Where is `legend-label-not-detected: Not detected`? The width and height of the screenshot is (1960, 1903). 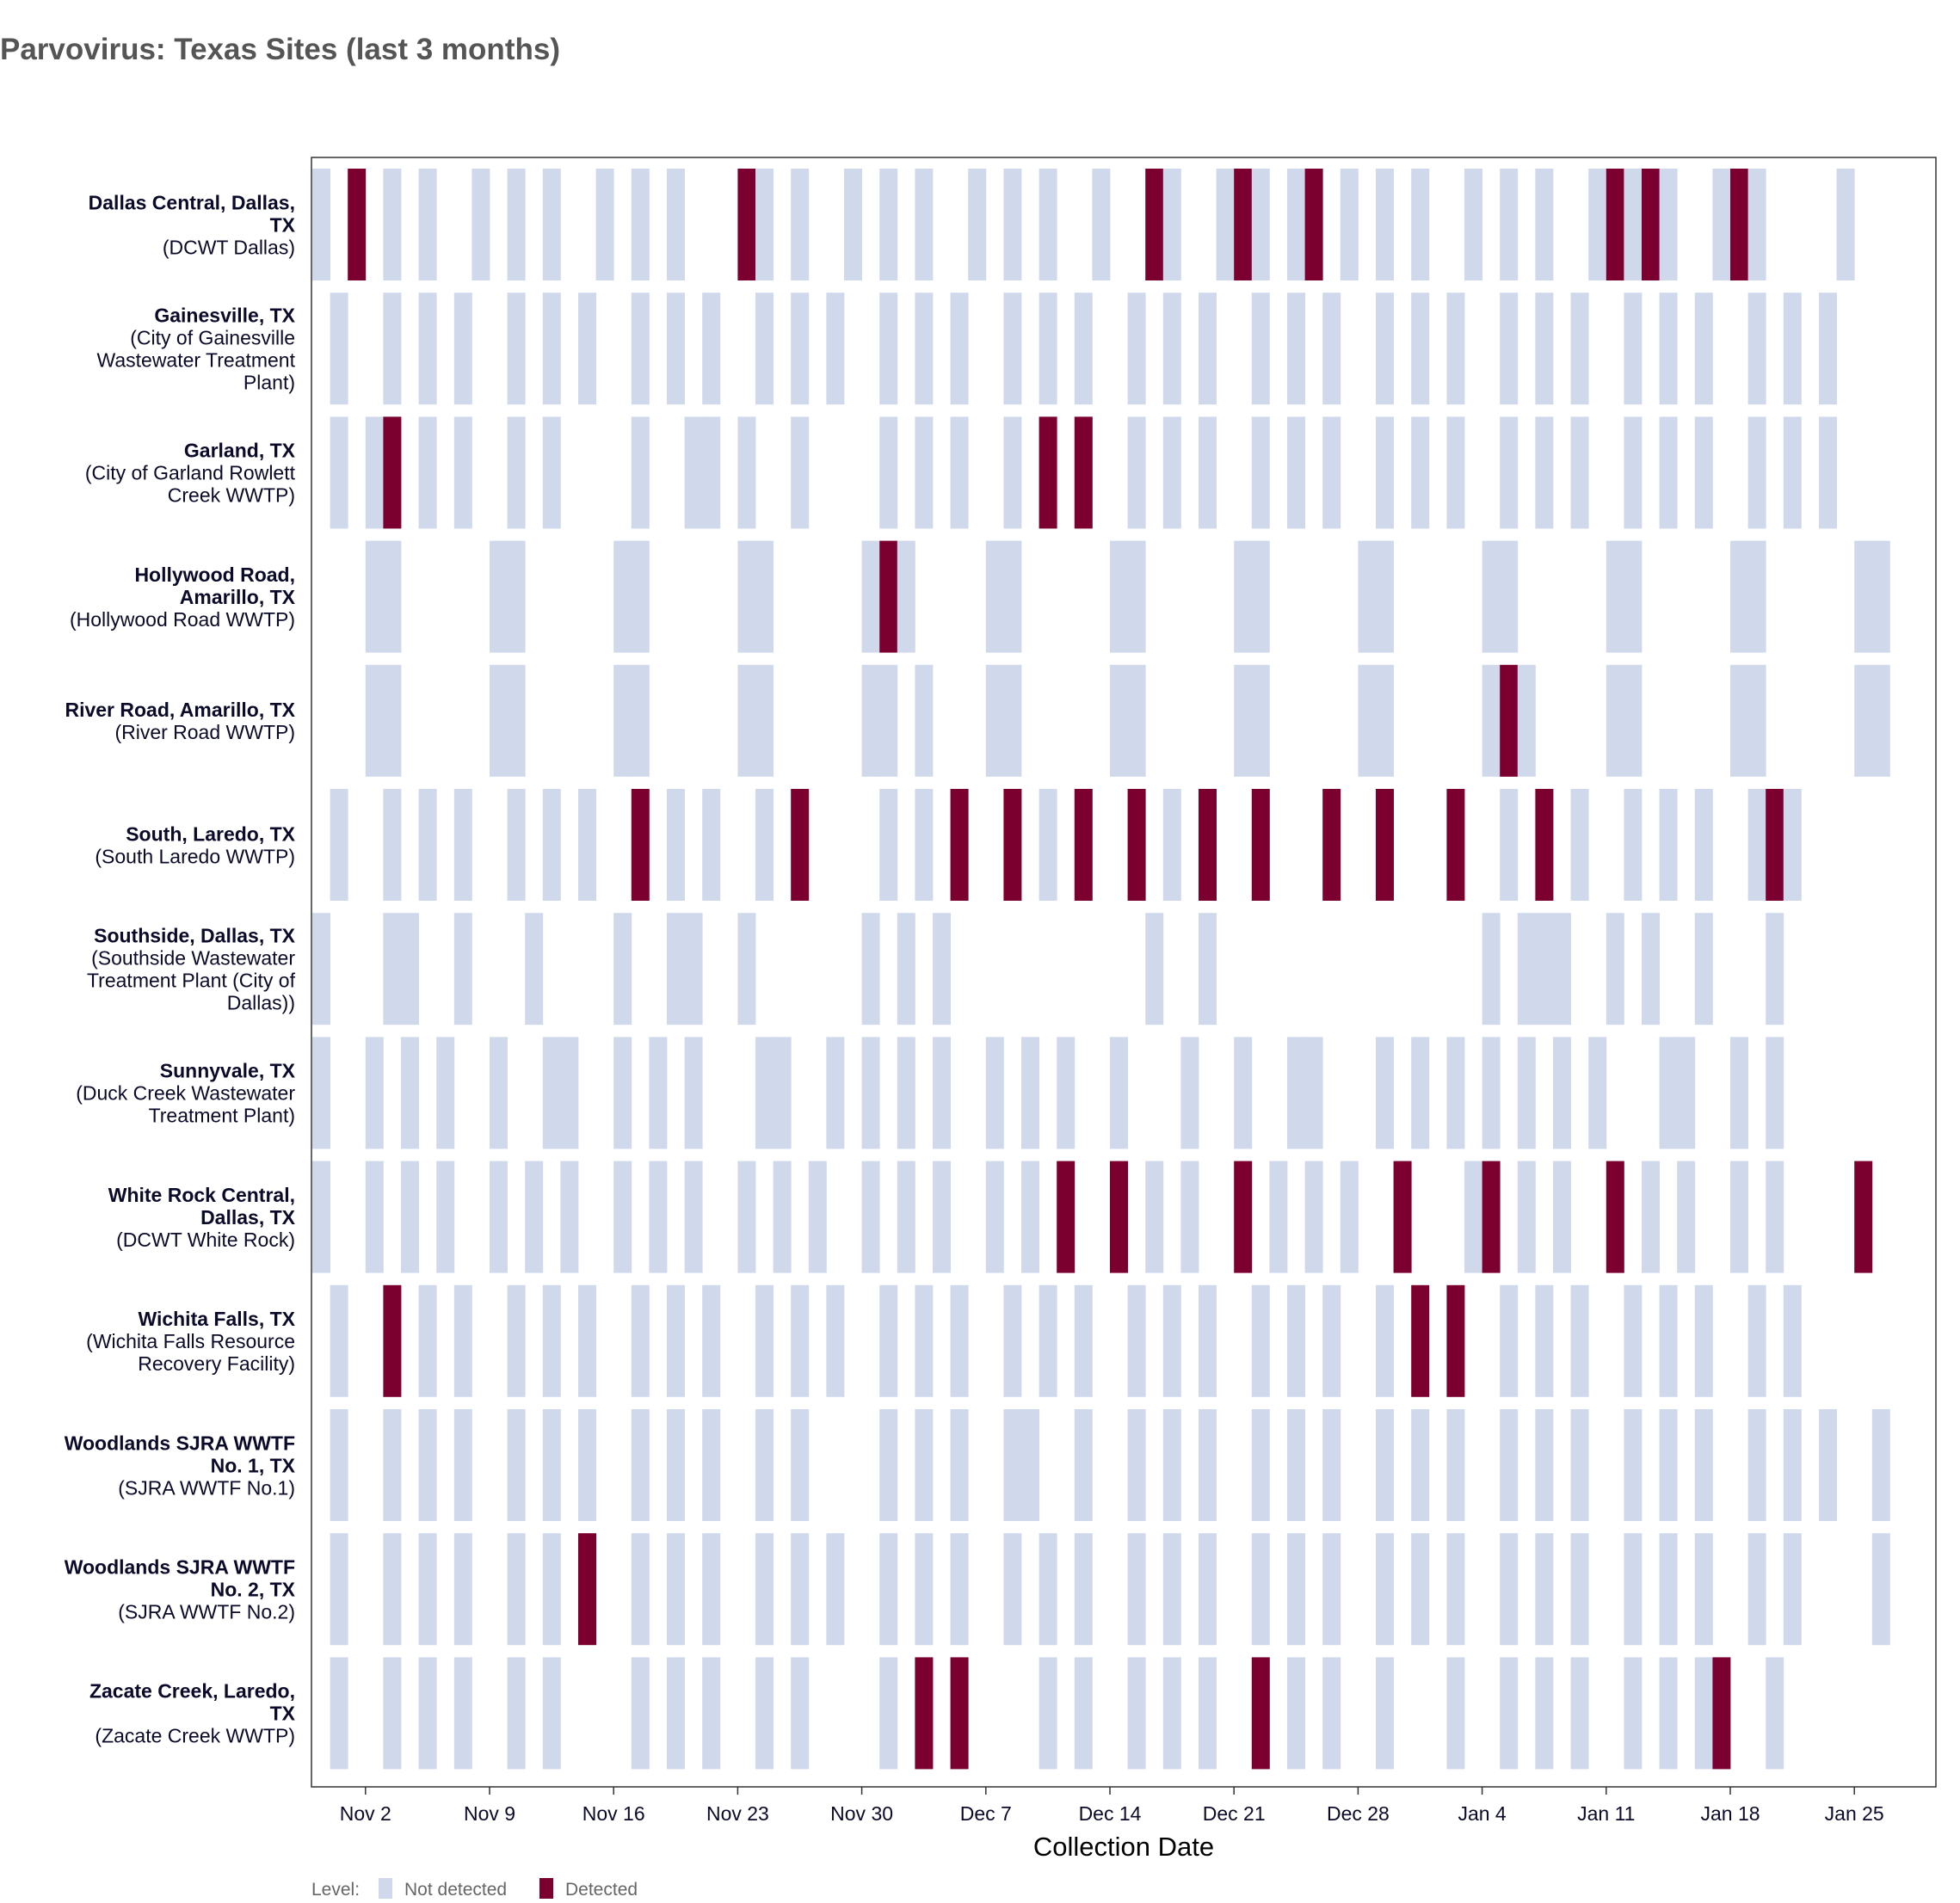
legend-label-not-detected: Not detected is located at coordinates (455, 1890).